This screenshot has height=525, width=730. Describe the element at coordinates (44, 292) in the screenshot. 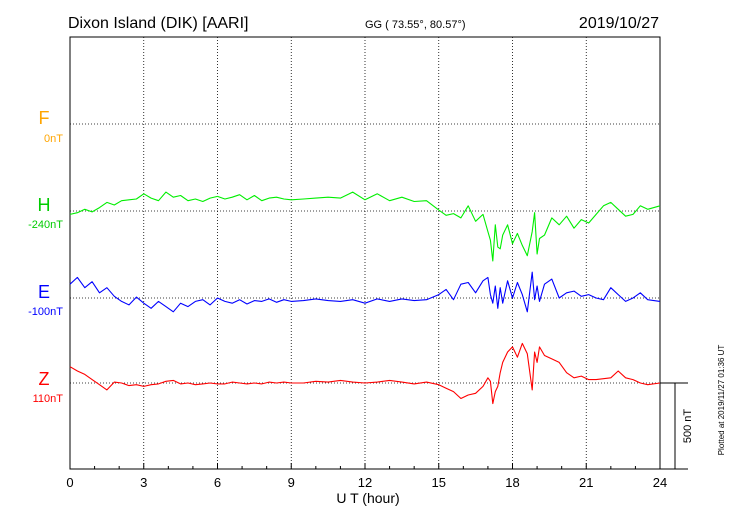

I see `label-E: E` at that location.